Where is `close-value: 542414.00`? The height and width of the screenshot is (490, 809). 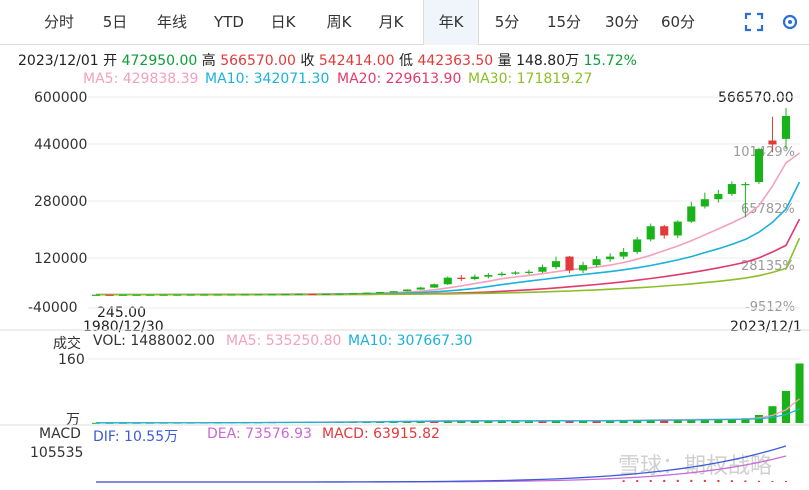 close-value: 542414.00 is located at coordinates (356, 61).